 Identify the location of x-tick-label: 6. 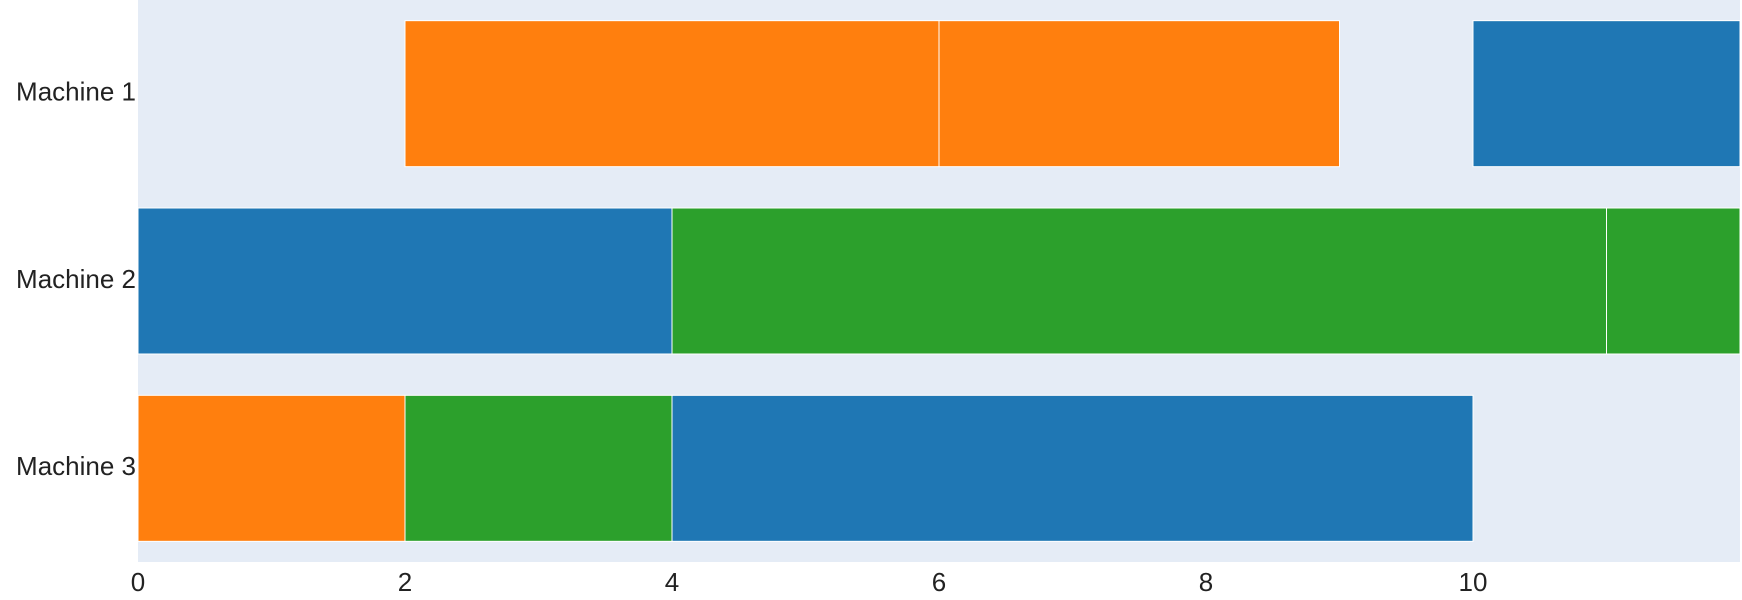
(939, 582).